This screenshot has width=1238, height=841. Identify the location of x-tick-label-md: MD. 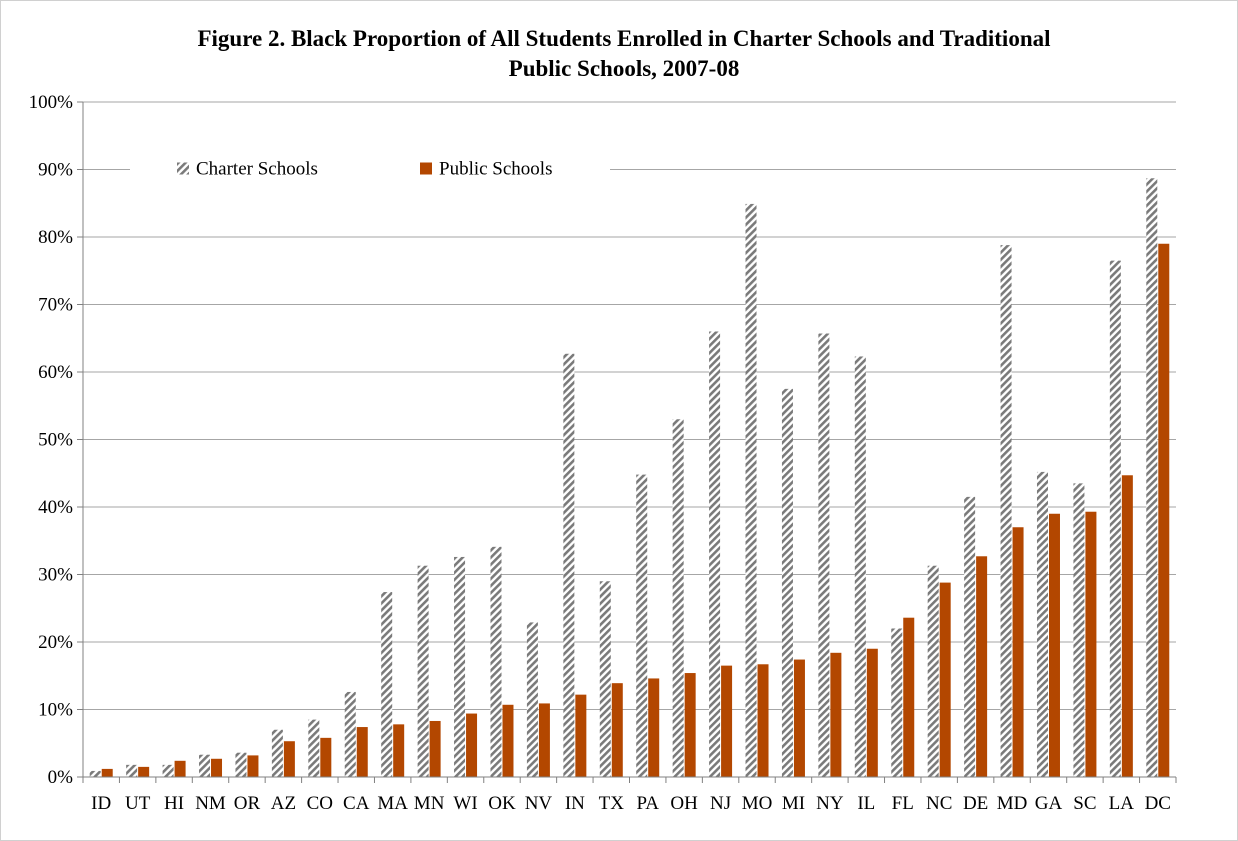
(1012, 803).